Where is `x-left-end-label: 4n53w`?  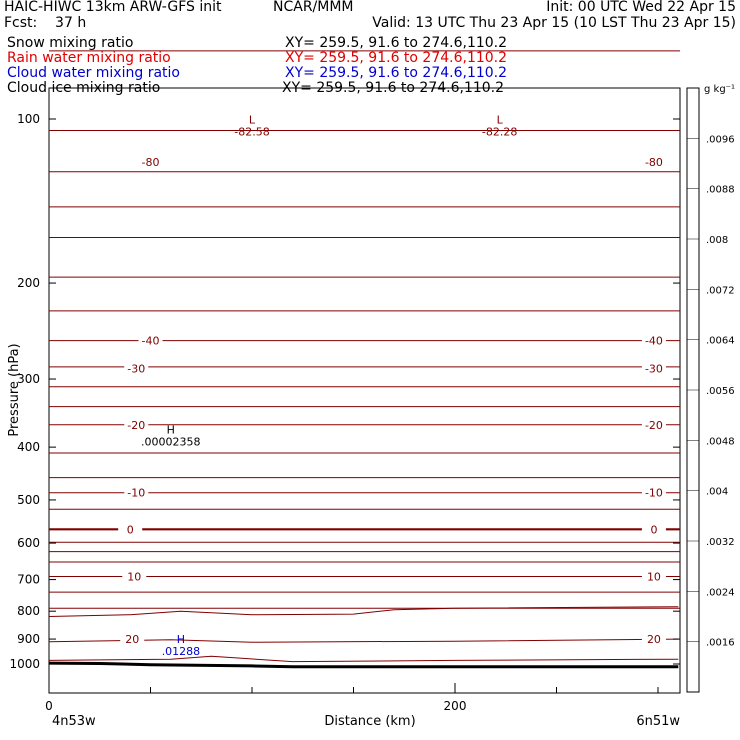
x-left-end-label: 4n53w is located at coordinates (74, 721).